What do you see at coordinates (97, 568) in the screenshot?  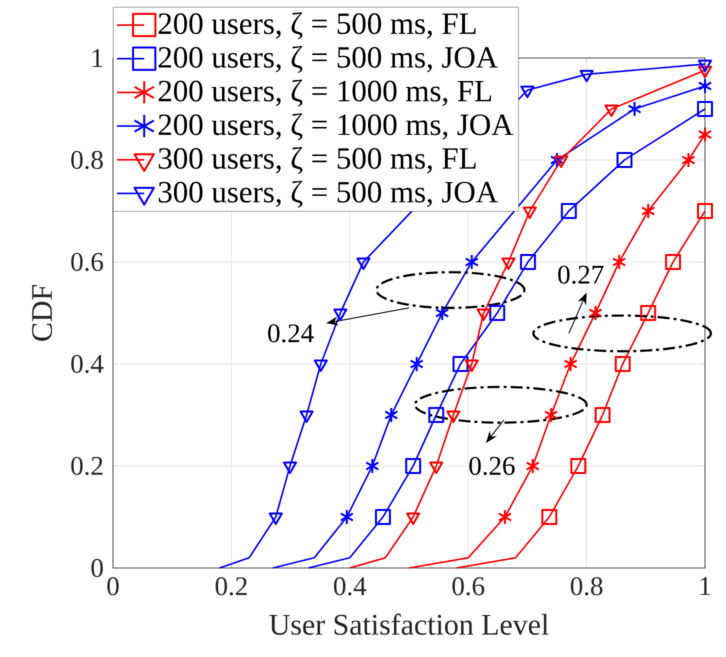 I see `y-tick-label: 0` at bounding box center [97, 568].